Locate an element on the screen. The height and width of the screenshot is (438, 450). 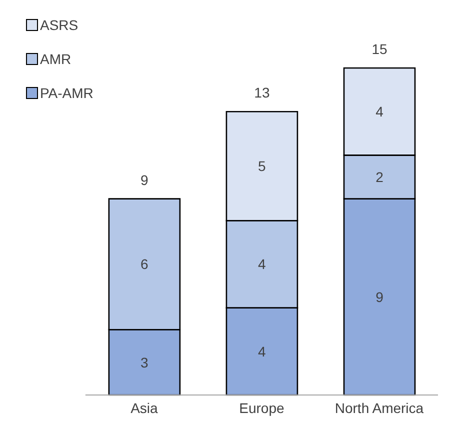
data-label: 9 is located at coordinates (380, 296).